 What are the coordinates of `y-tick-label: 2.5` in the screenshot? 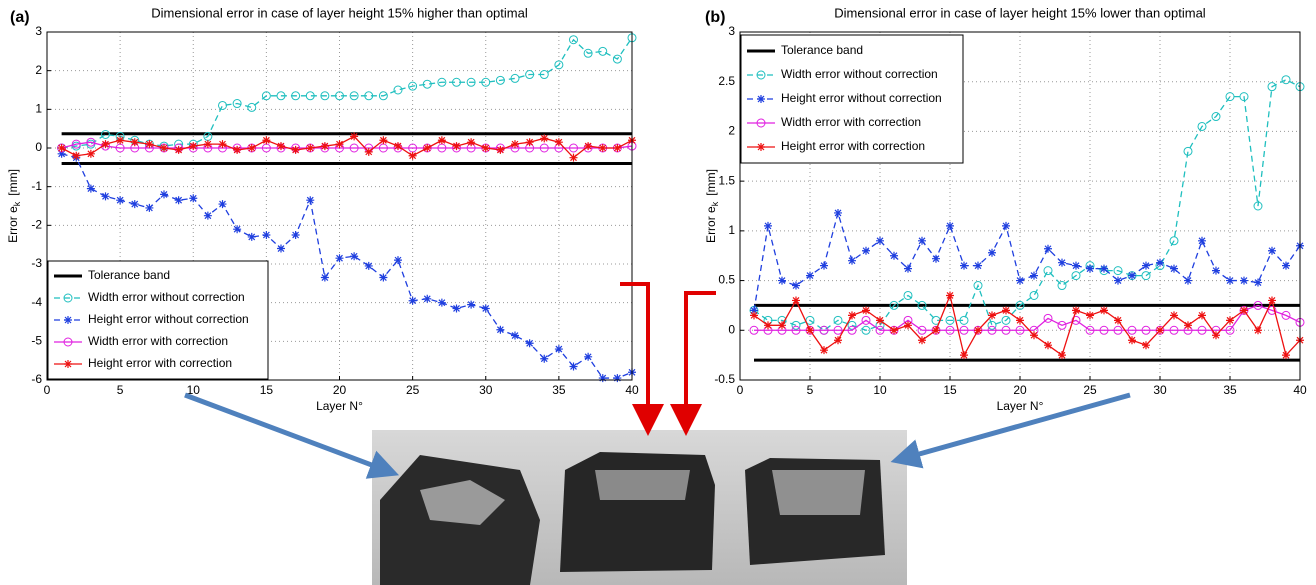 It's located at (726, 81).